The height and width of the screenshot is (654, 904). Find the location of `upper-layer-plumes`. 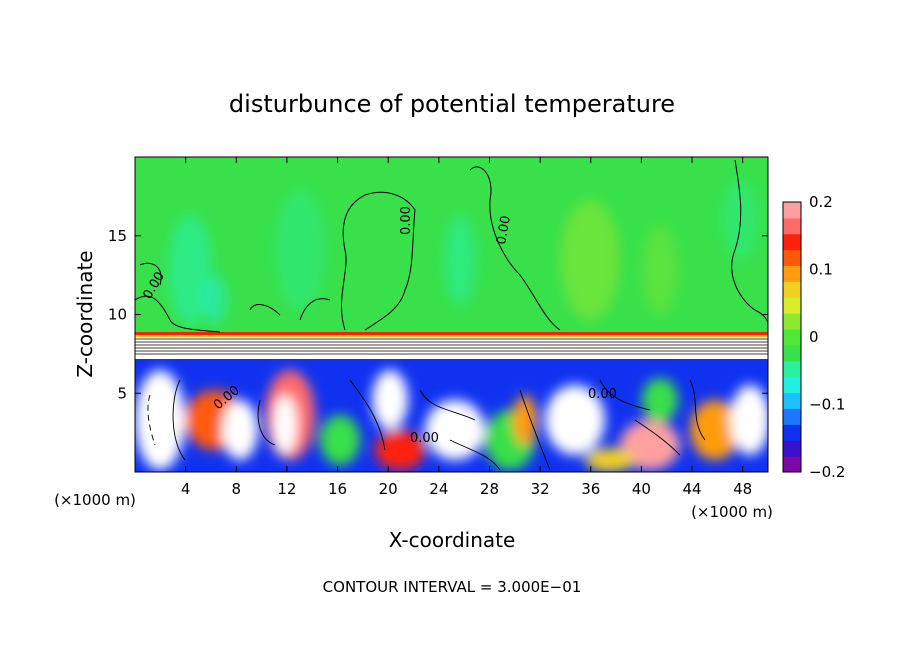

upper-layer-plumes is located at coordinates (463, 252).